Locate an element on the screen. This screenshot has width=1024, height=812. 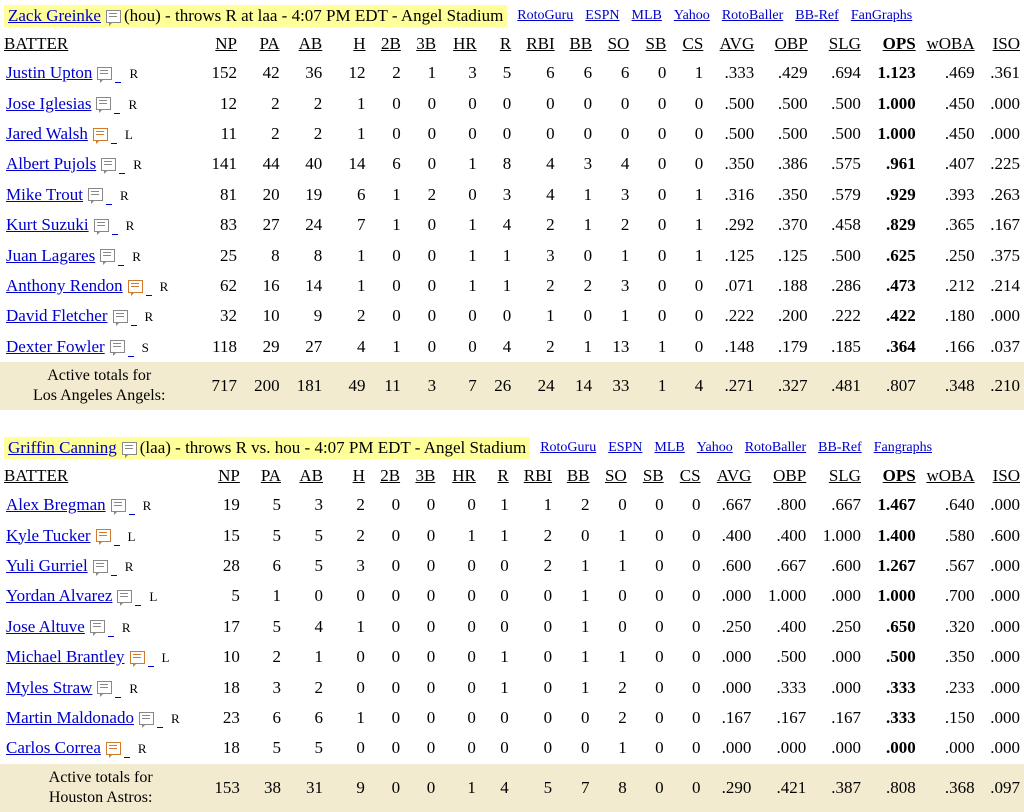
total-h: 9 is located at coordinates (348, 787).